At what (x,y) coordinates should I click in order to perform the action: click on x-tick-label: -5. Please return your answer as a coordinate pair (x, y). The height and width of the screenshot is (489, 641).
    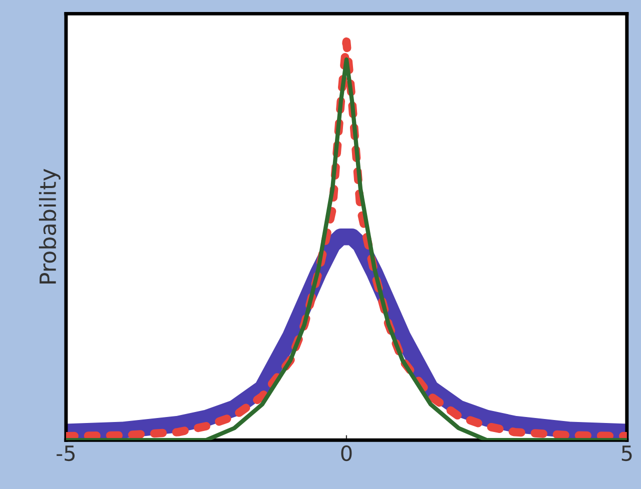
    Looking at the image, I should click on (65, 454).